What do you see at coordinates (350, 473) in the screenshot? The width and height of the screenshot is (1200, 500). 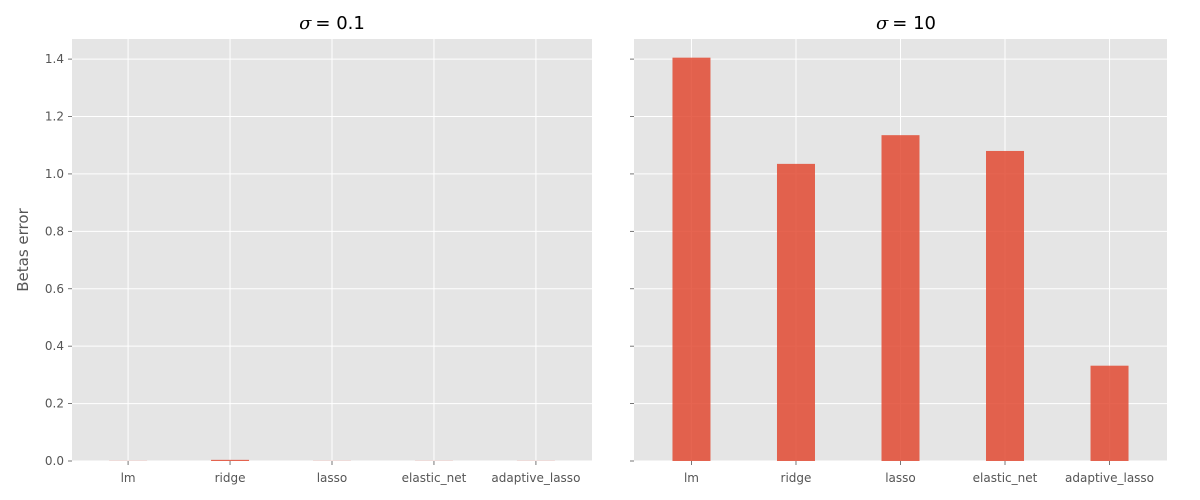 I see `x-ticks-left: lm ridge lasso elastic_net adaptive_lasso` at bounding box center [350, 473].